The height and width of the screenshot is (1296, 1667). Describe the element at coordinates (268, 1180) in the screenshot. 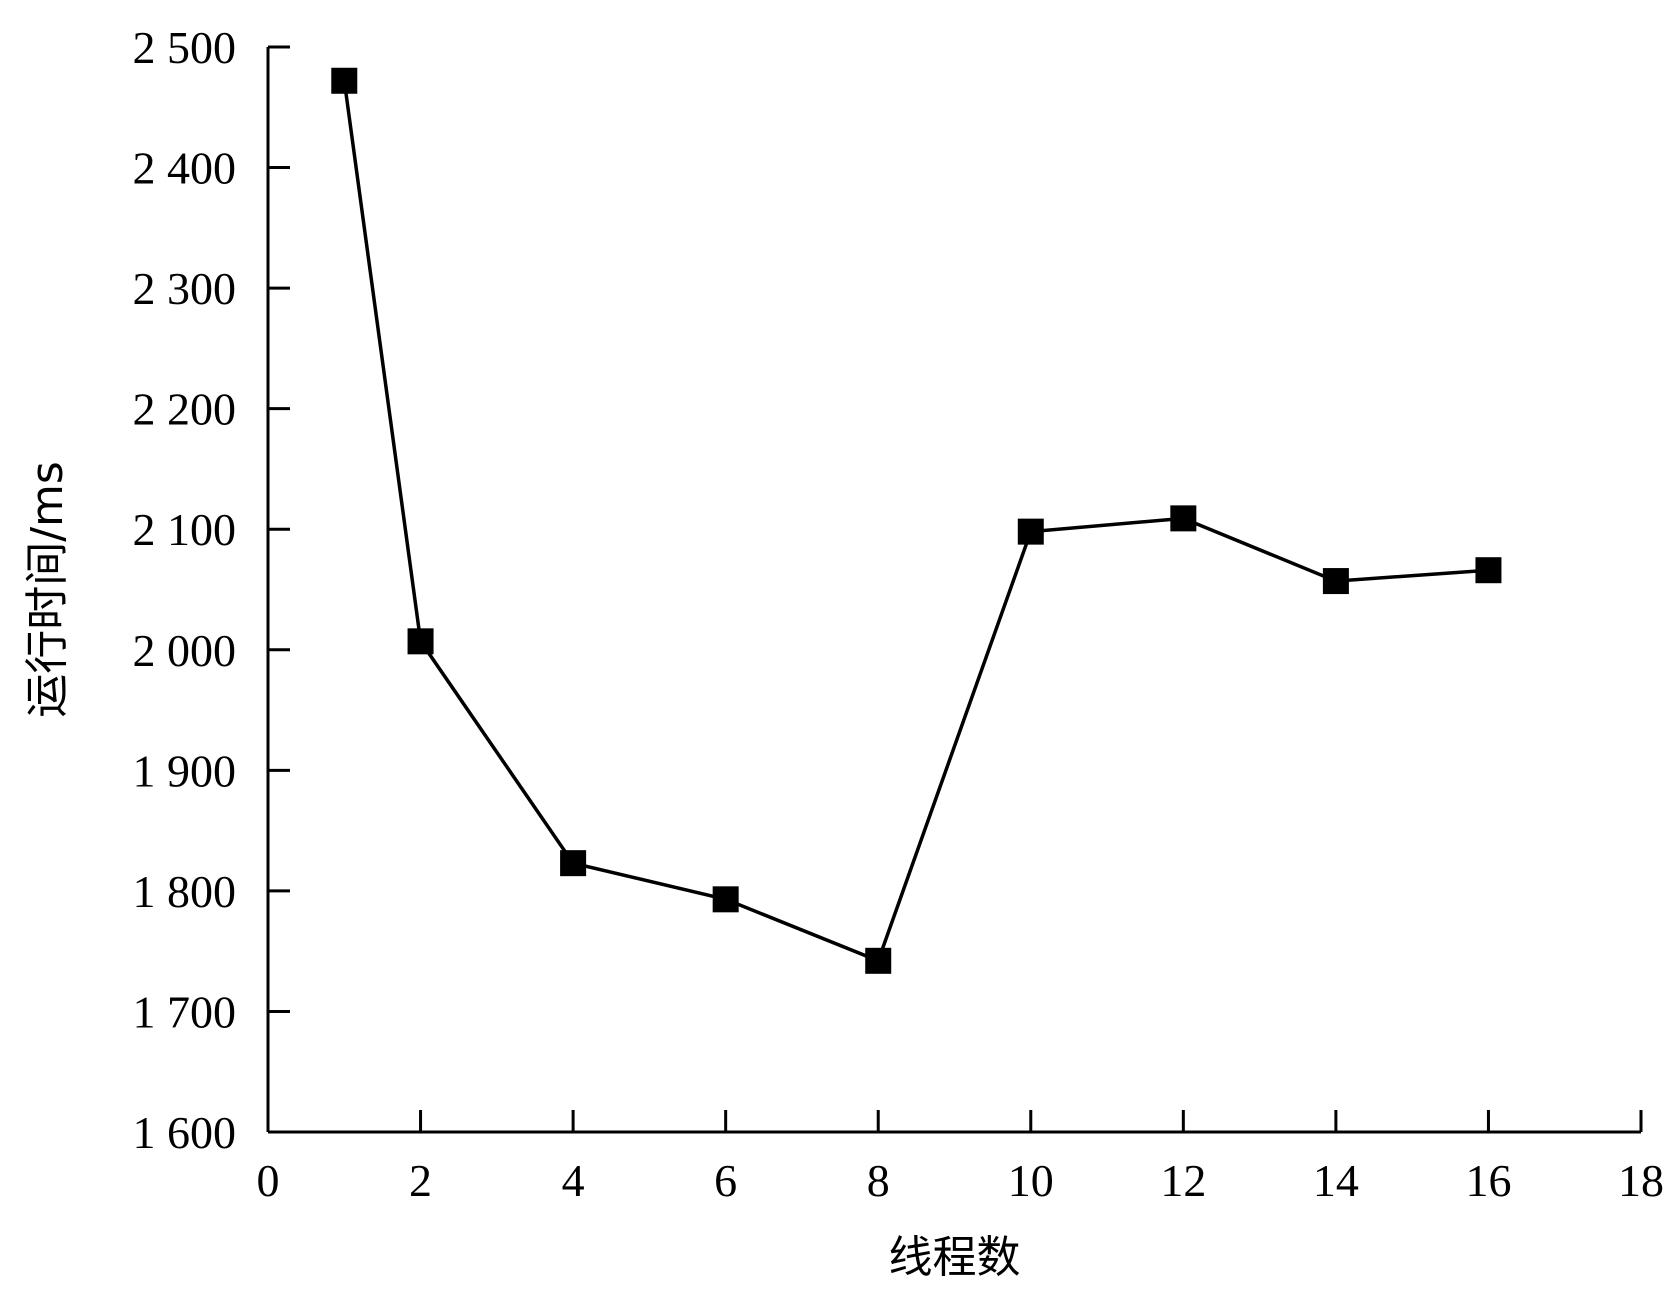

I see `x-tick-label: 0` at that location.